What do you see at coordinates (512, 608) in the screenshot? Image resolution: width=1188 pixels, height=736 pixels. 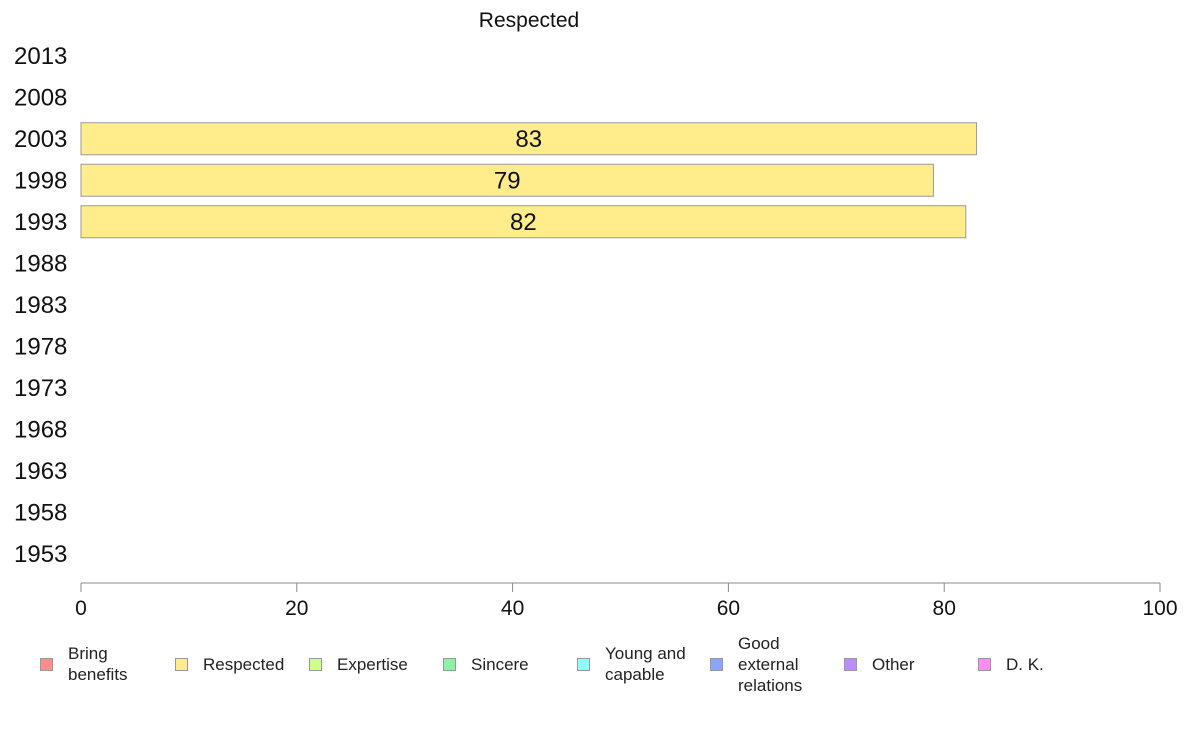 I see `x-tick-label: 40` at bounding box center [512, 608].